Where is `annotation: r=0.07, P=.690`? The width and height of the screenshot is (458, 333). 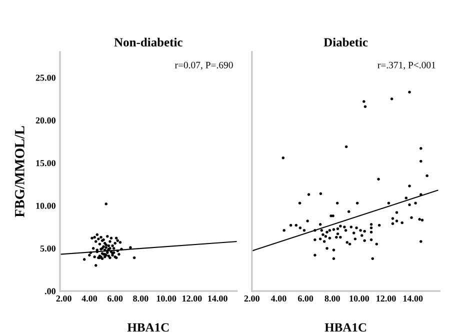 annotation: r=0.07, P=.690 is located at coordinates (203, 66).